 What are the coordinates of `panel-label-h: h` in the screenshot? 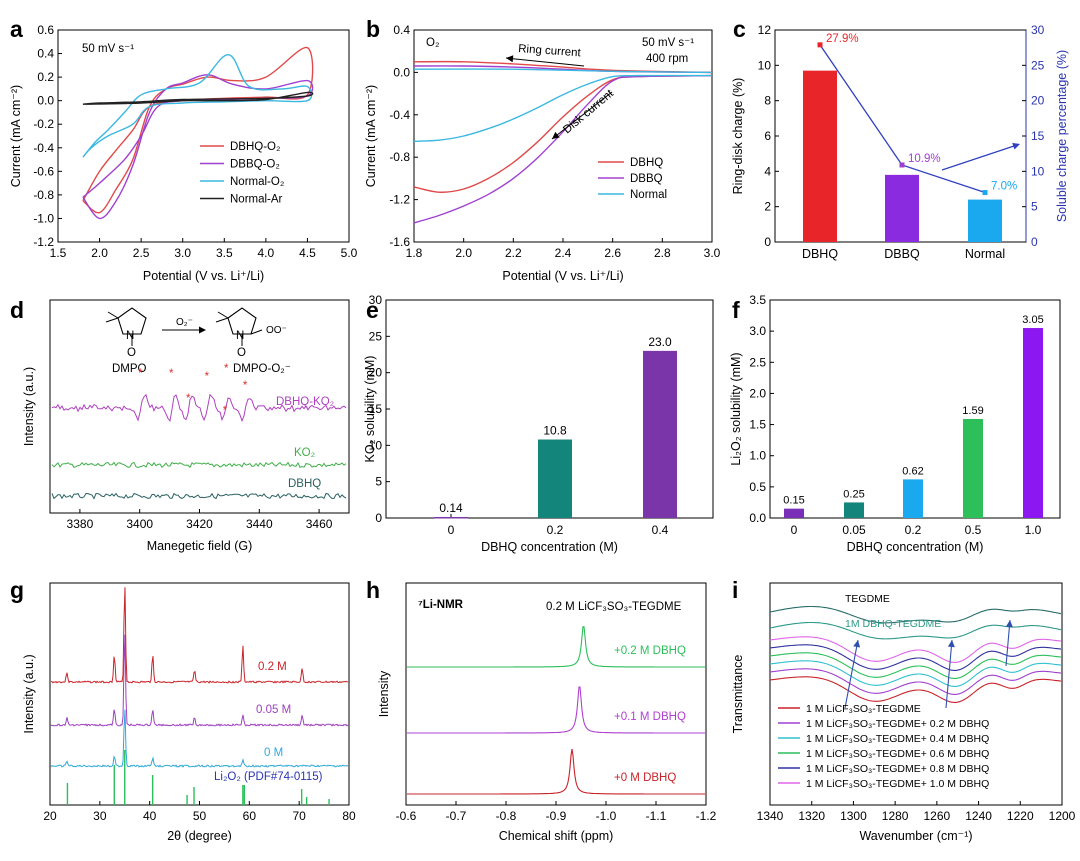 It's located at (373, 590).